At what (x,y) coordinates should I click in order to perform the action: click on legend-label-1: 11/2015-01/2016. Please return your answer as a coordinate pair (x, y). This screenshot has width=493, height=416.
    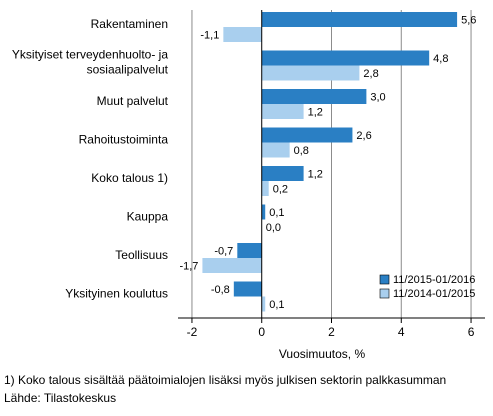
    Looking at the image, I should click on (434, 280).